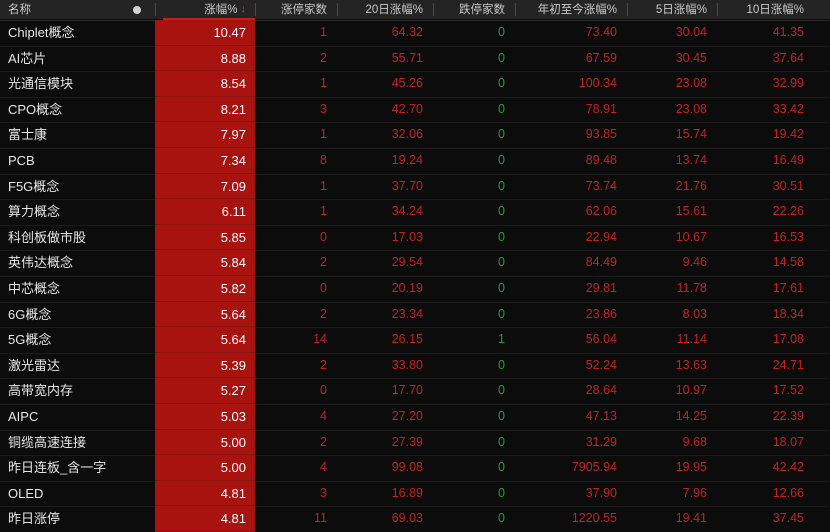 This screenshot has width=830, height=532. Describe the element at coordinates (221, 9) in the screenshot. I see `column-header-change-pct-label: 涨幅%` at that location.